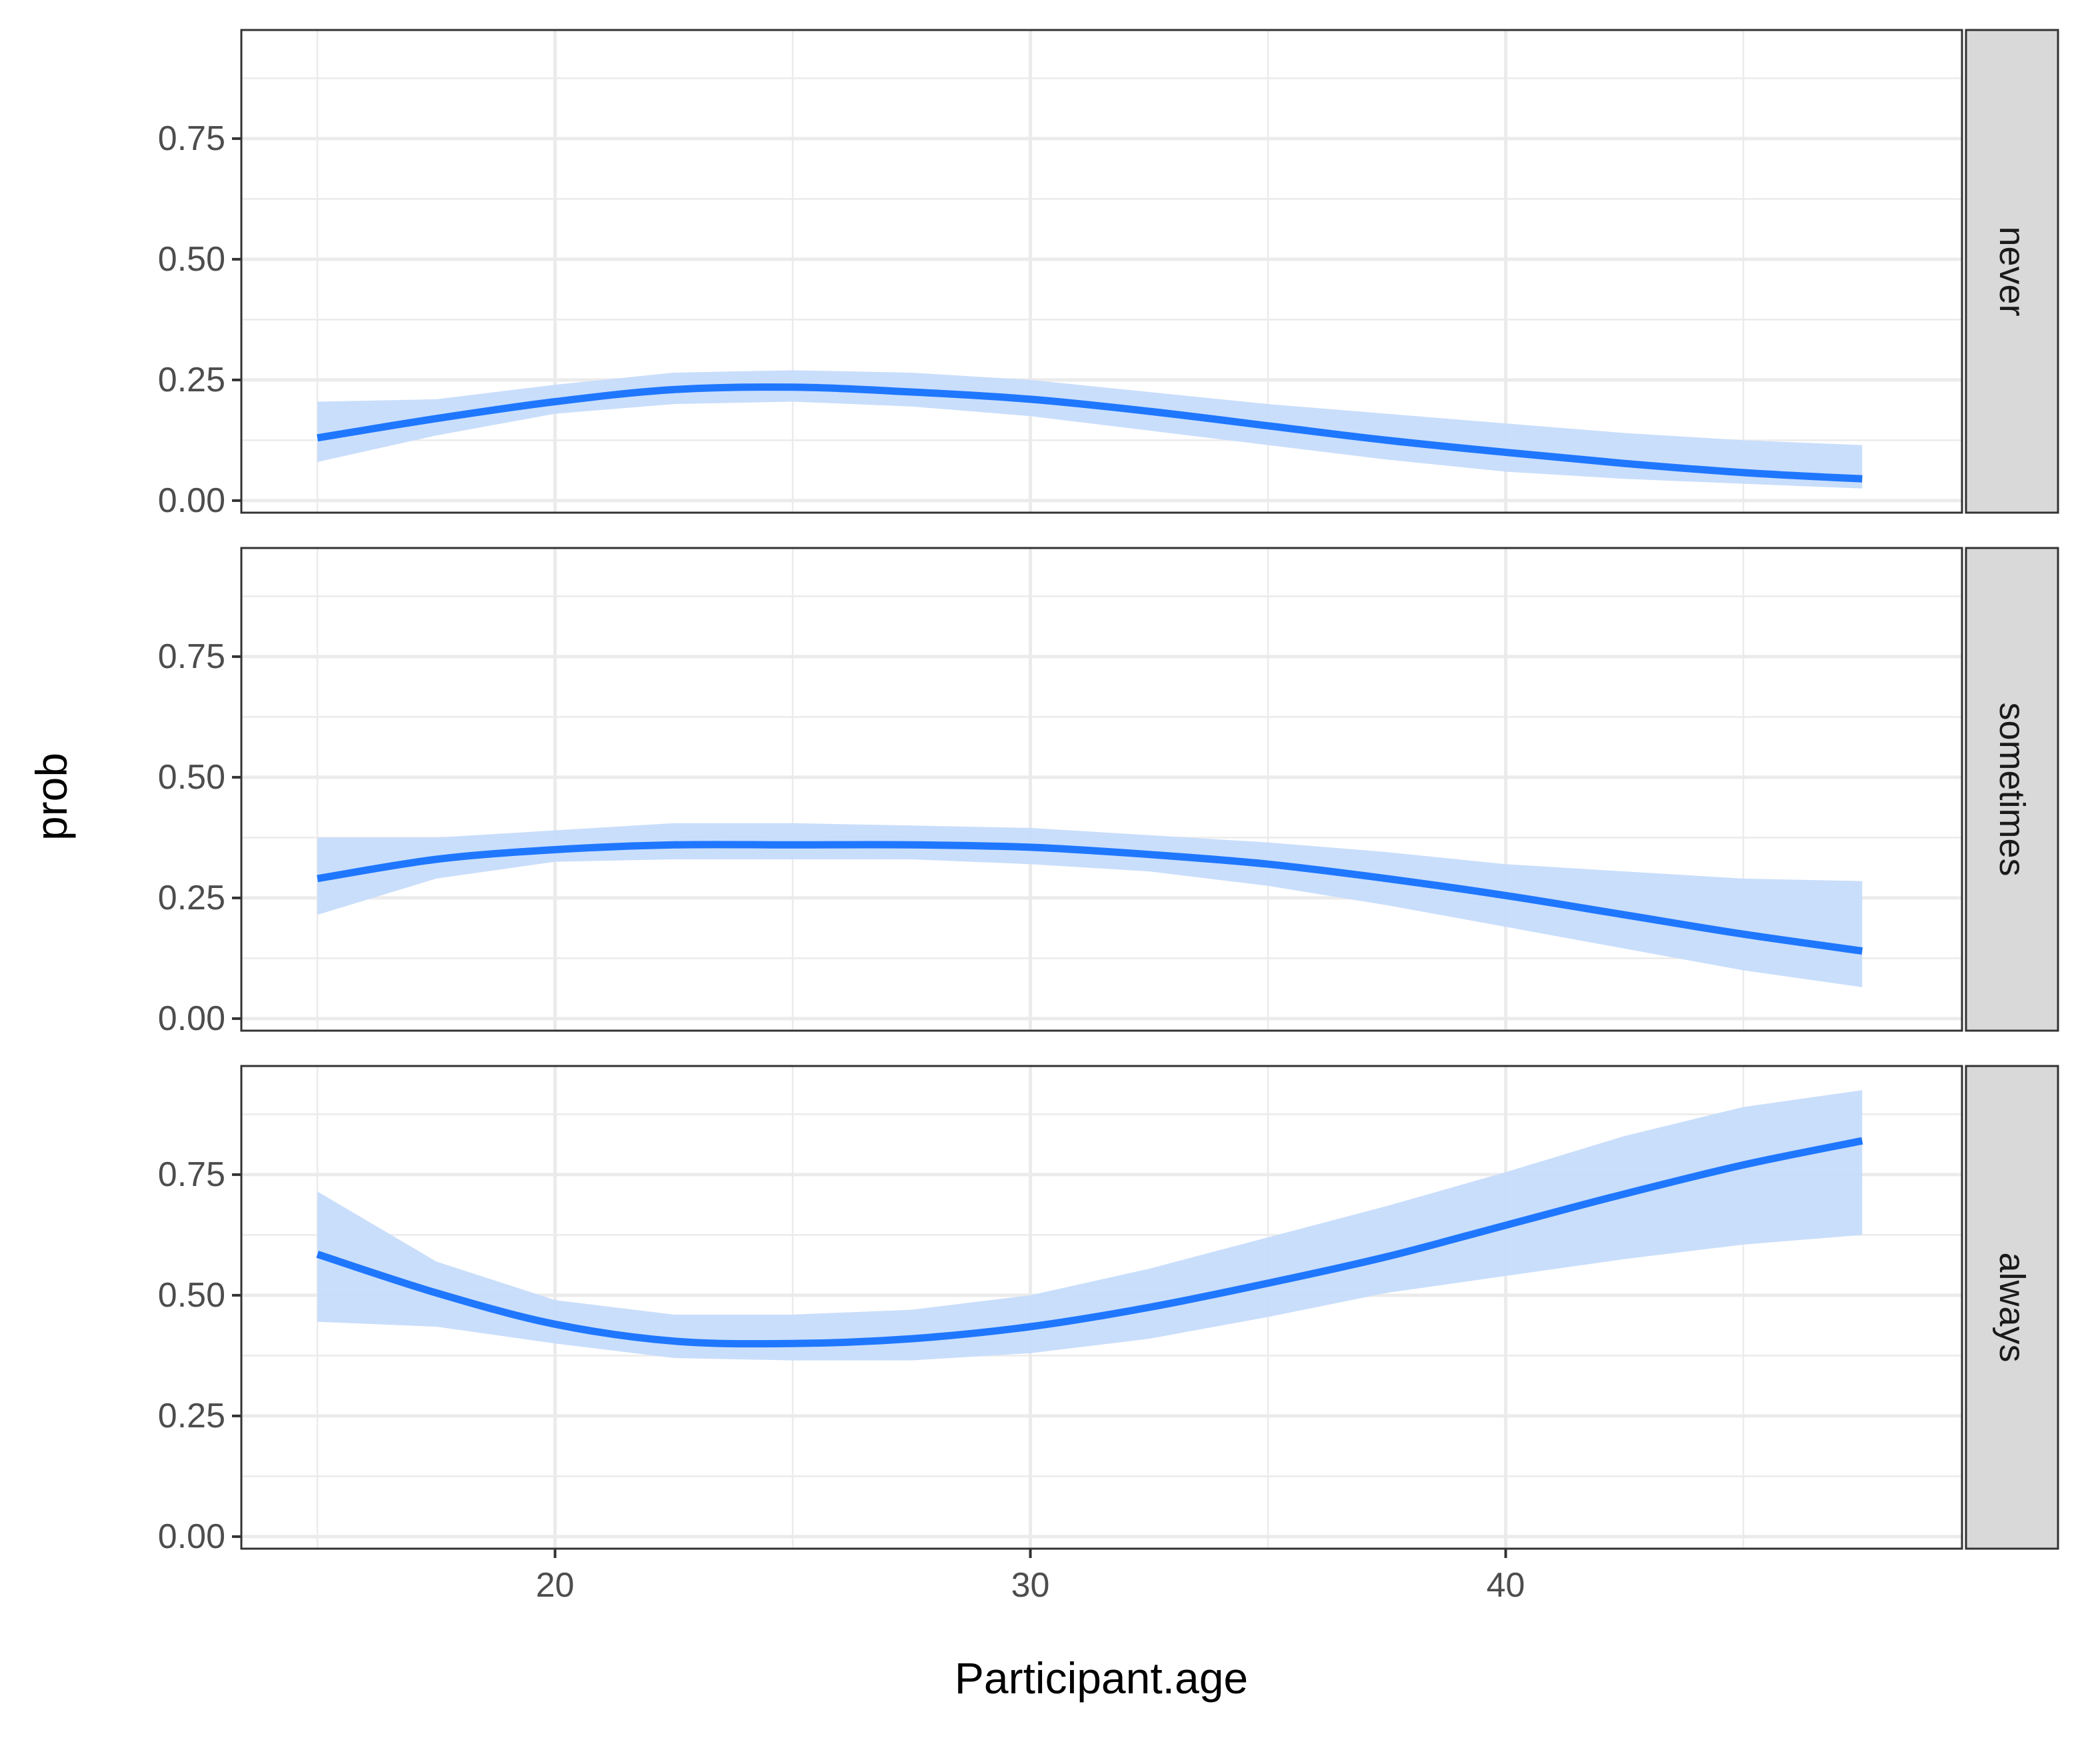 This screenshot has height=1740, width=2100. Describe the element at coordinates (1506, 1585) in the screenshot. I see `x-tick-label: 40` at that location.